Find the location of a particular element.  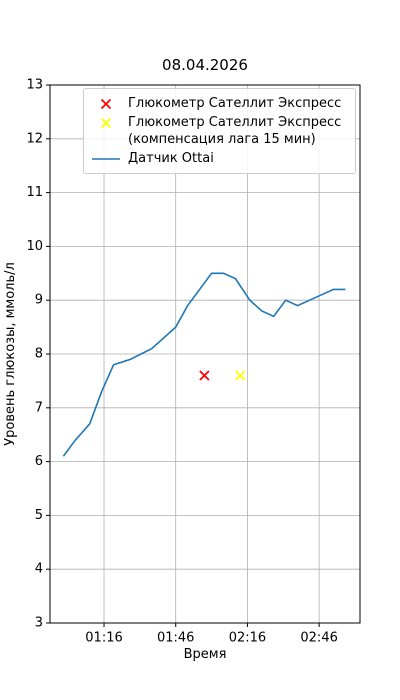

y-tick-label: 9 is located at coordinates (39, 300).